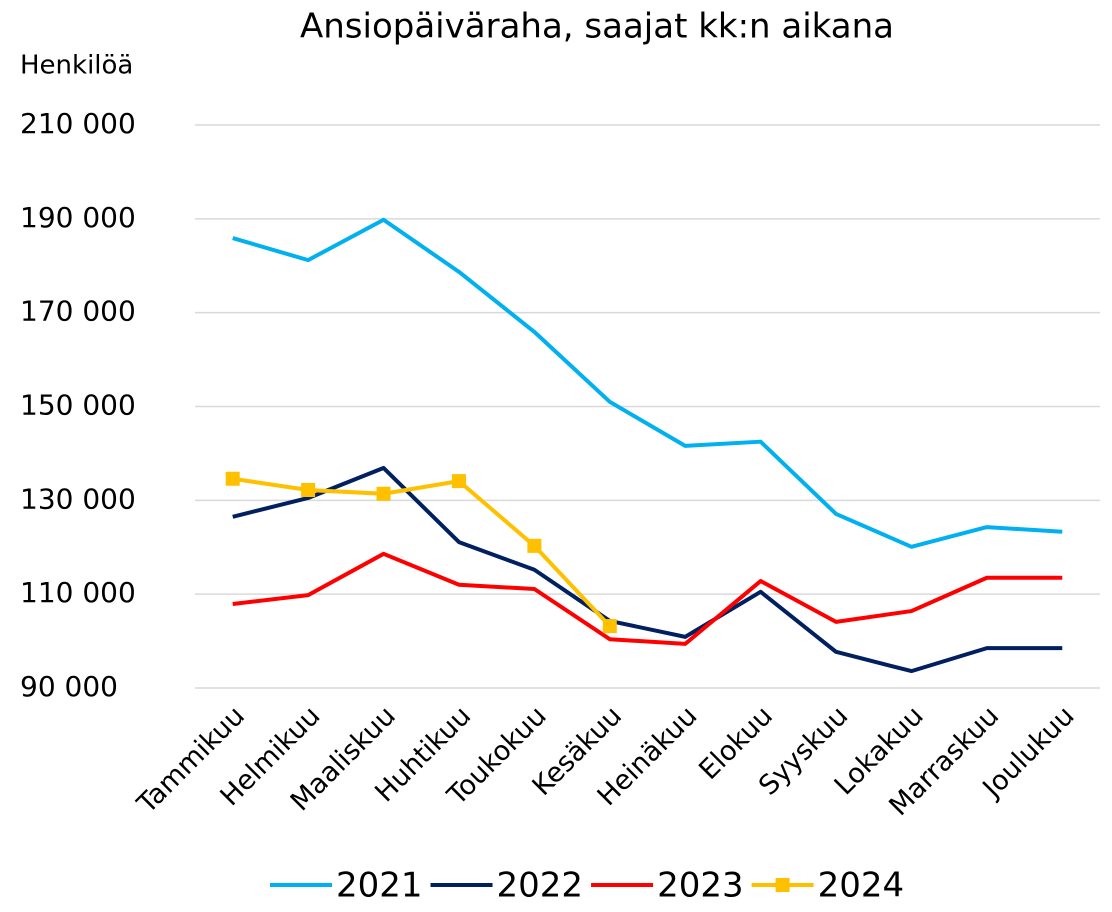  What do you see at coordinates (587, 886) in the screenshot?
I see `legend: 2021 2022 2023 2024` at bounding box center [587, 886].